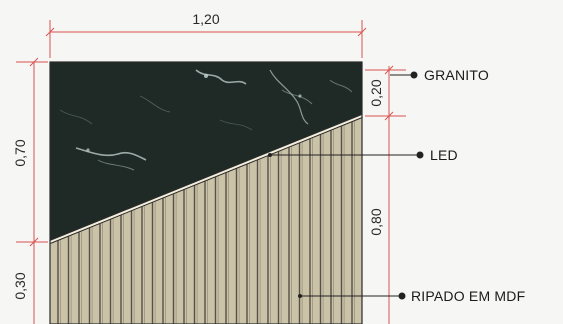  What do you see at coordinates (20, 152) in the screenshot?
I see `dimension-left-upper-label: 0,70` at bounding box center [20, 152].